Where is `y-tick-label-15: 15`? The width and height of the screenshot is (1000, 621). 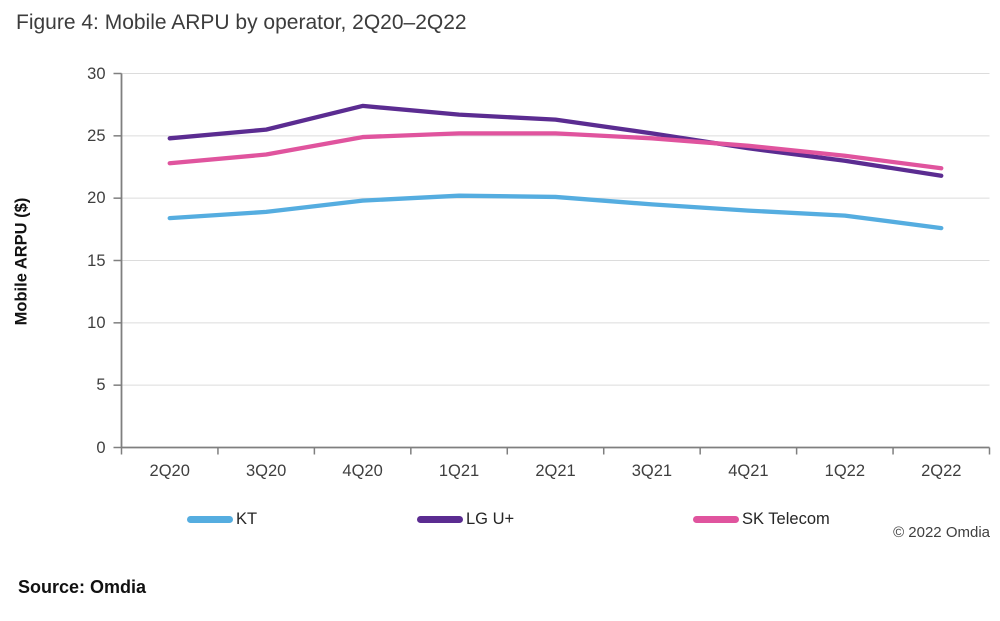
y-tick-label-15: 15 is located at coordinates (96, 260).